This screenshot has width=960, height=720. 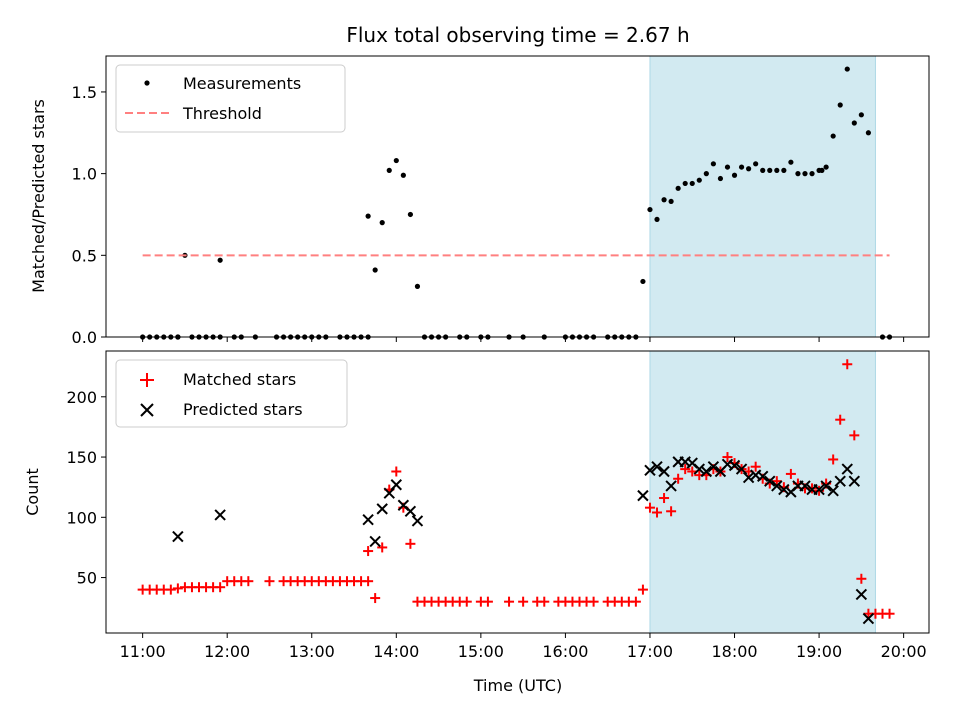 What do you see at coordinates (517, 685) in the screenshot?
I see `x-axis-label: Time (UTC)` at bounding box center [517, 685].